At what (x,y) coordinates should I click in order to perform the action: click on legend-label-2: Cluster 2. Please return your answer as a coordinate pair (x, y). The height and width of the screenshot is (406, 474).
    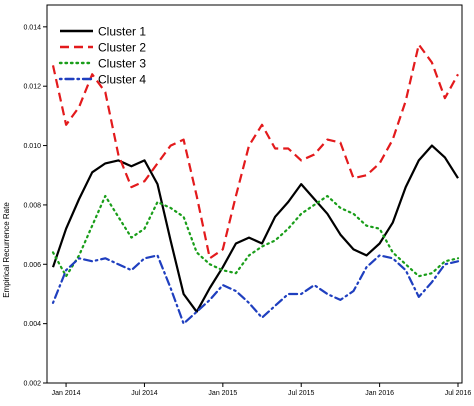
    Looking at the image, I should click on (122, 48).